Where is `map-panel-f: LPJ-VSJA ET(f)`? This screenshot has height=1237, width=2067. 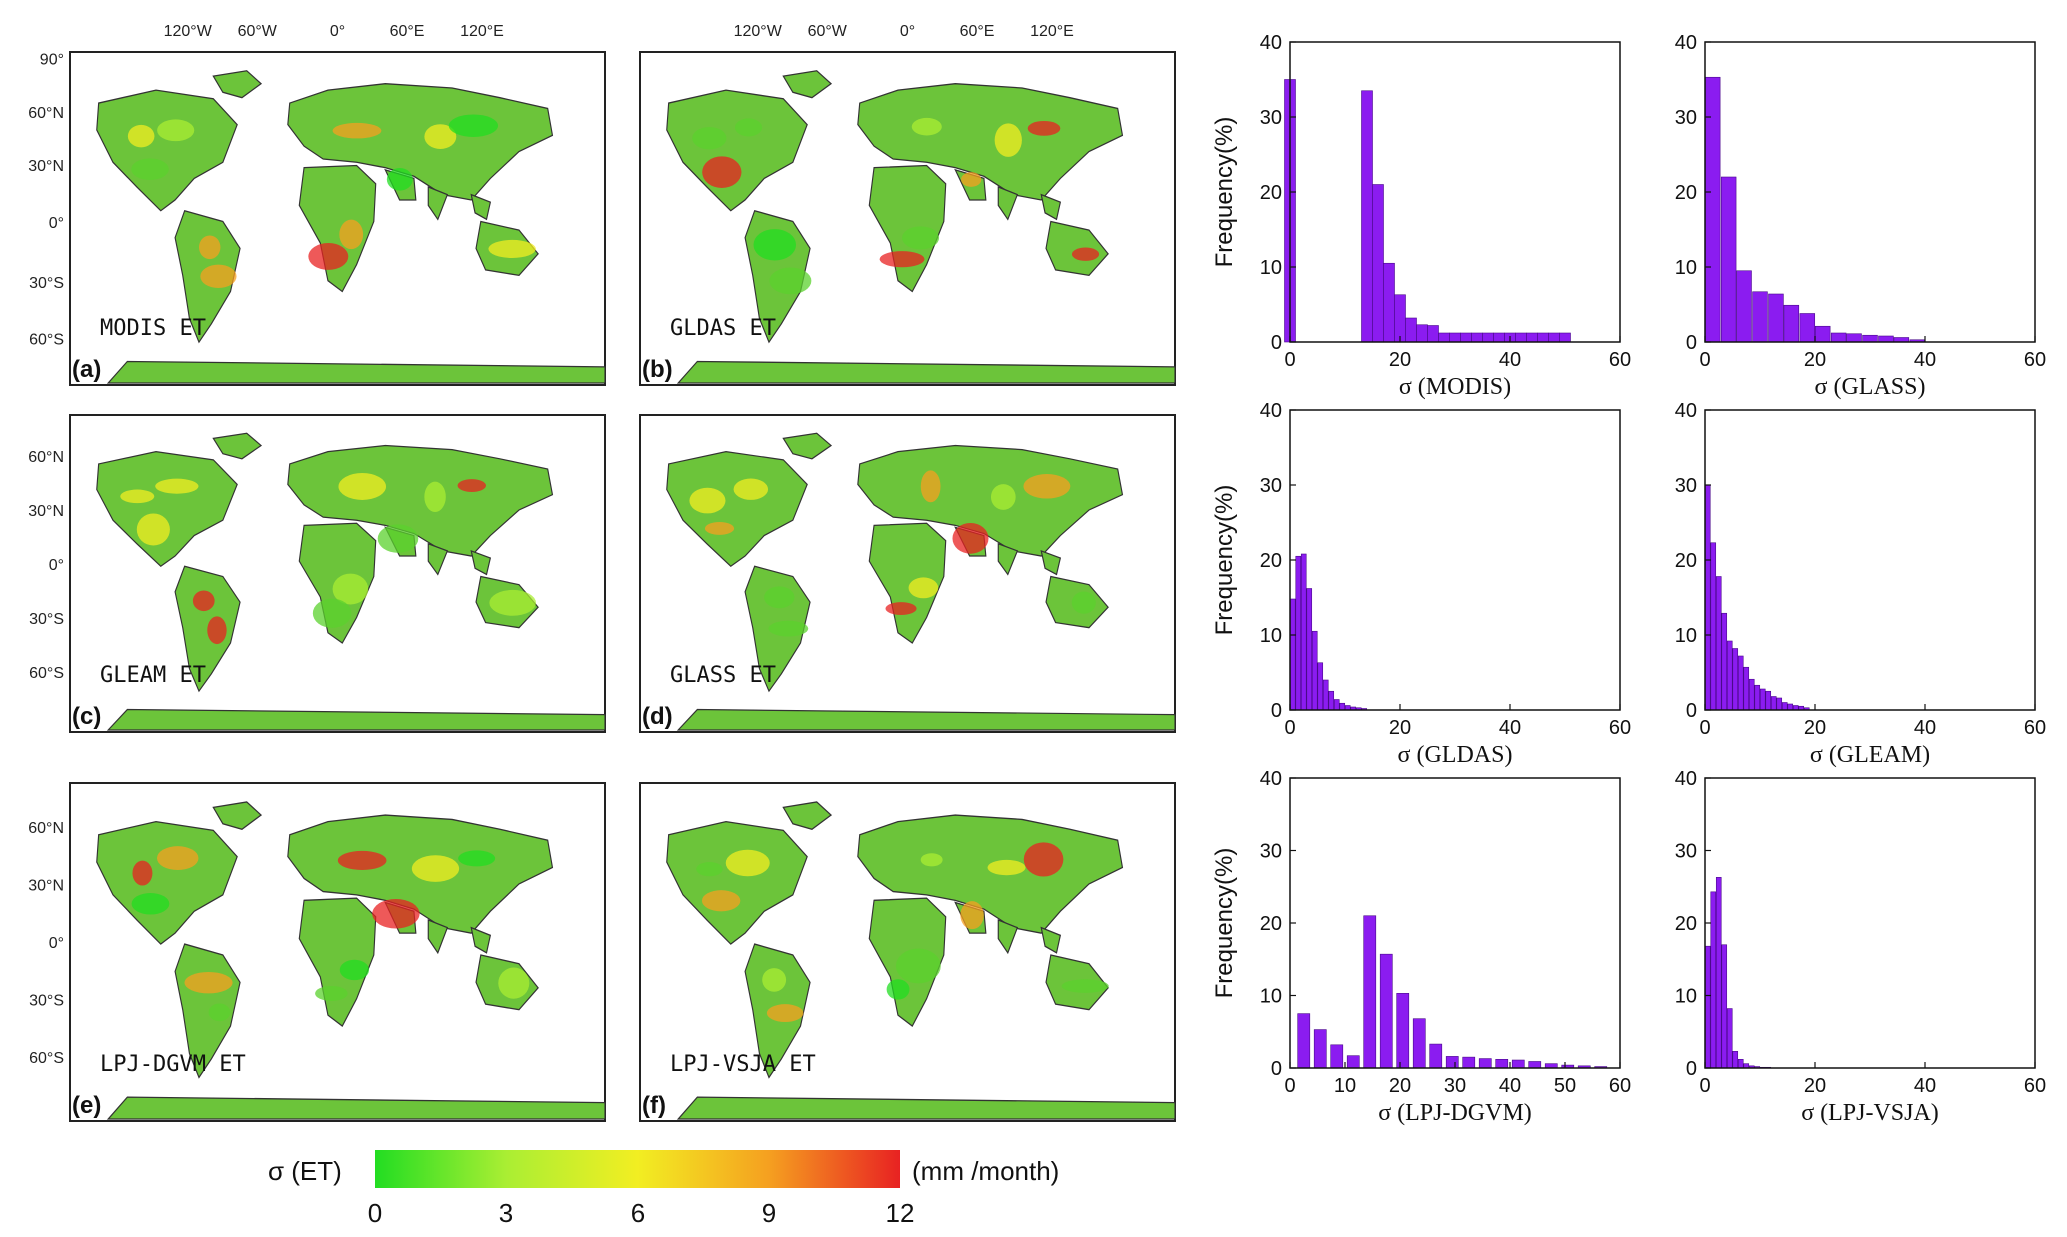 map-panel-f: LPJ-VSJA ET(f) is located at coordinates (907, 952).